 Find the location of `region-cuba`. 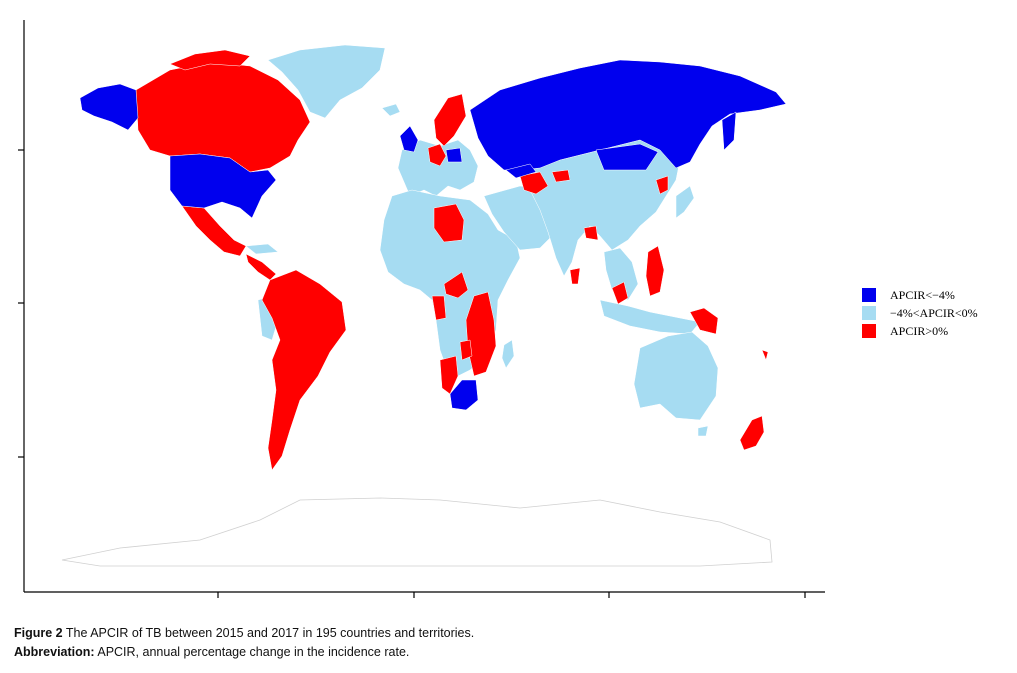

region-cuba is located at coordinates (262, 249).